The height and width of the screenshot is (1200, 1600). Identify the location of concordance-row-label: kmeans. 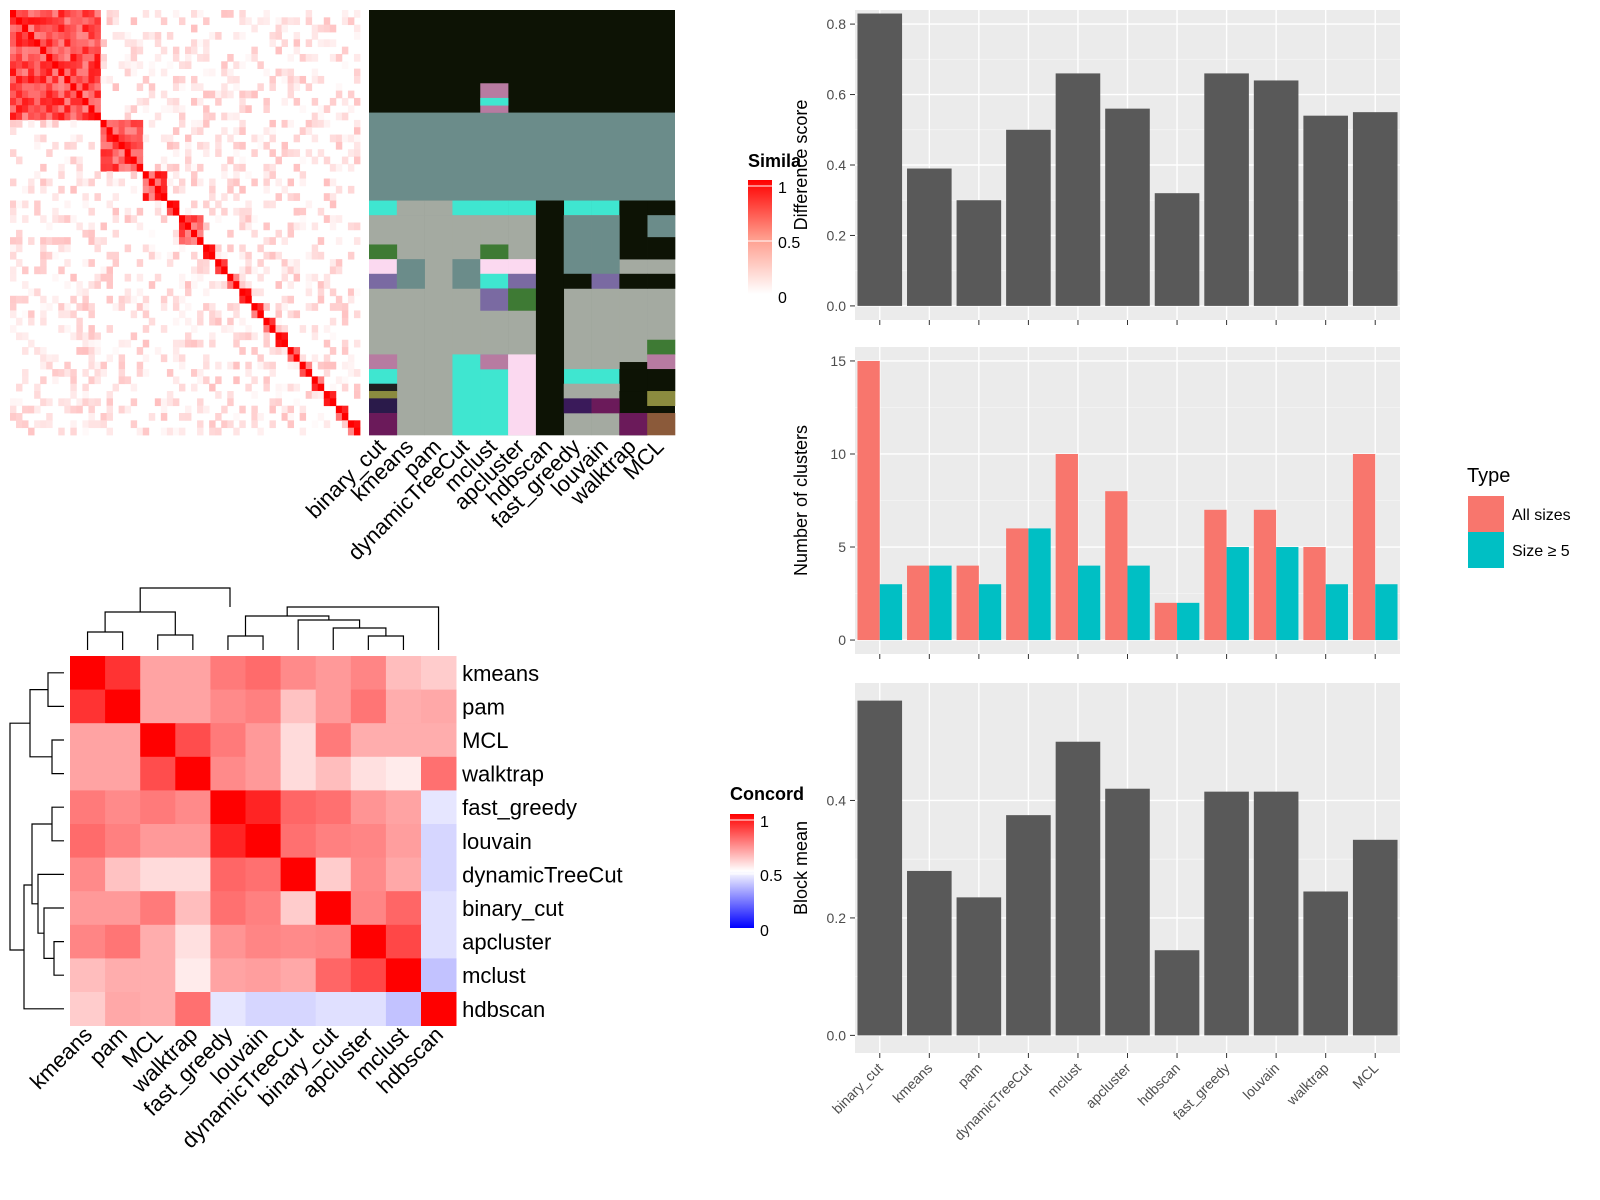
(500, 673).